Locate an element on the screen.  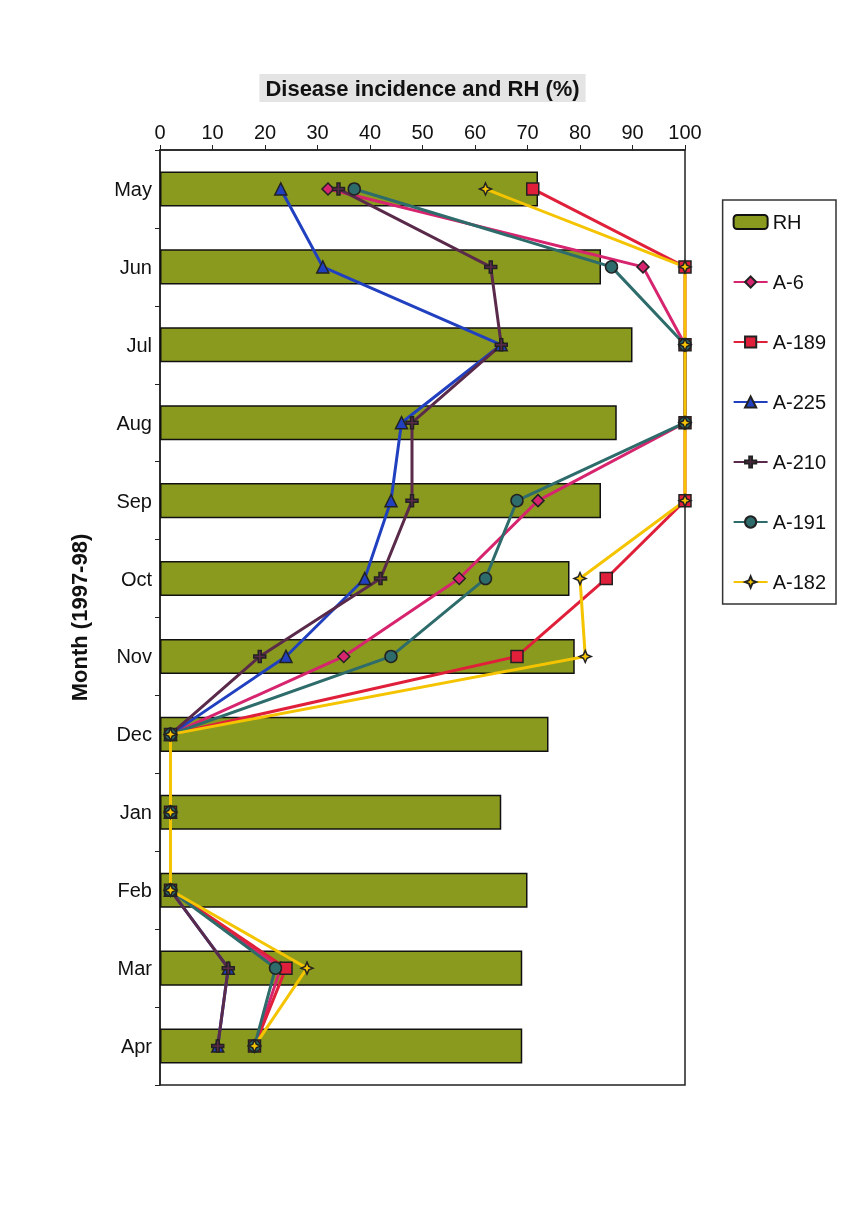
x-tick-label: 0 is located at coordinates (160, 132).